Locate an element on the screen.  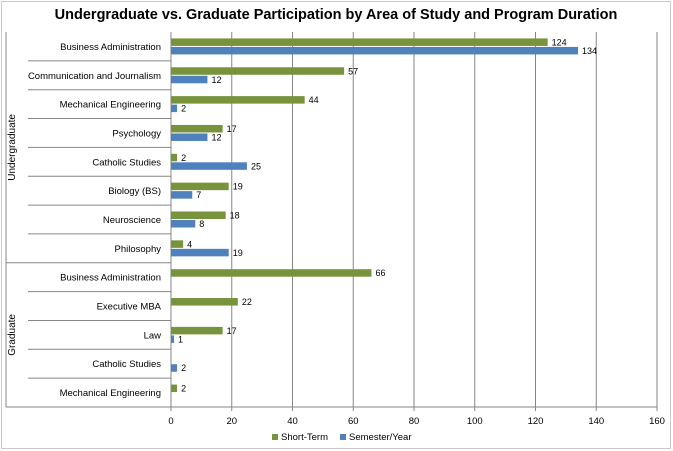
legend-label: Semester/Year is located at coordinates (380, 437).